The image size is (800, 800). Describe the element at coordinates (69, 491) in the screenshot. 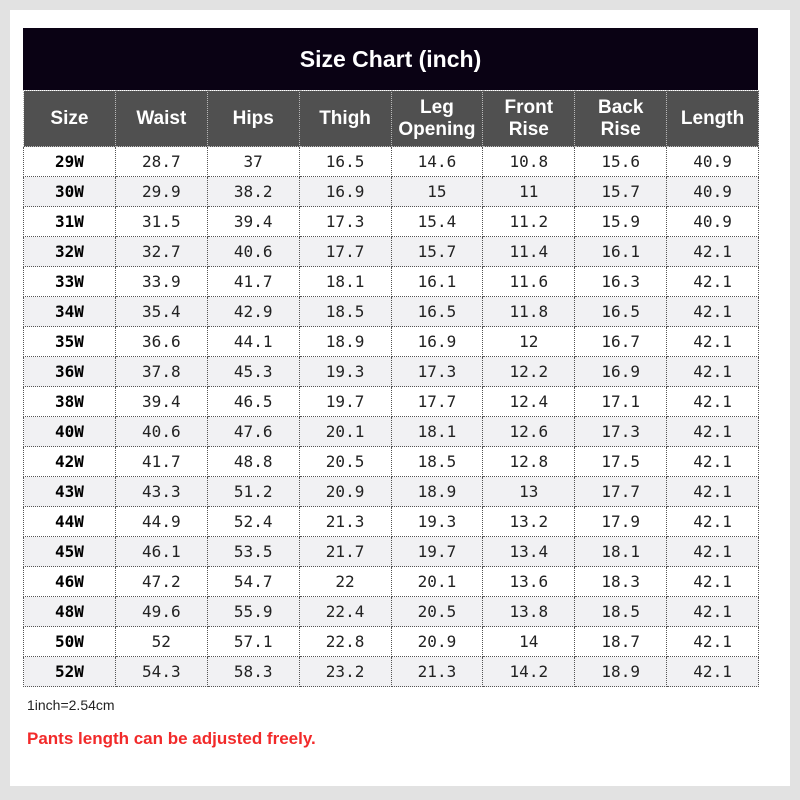

I see `size-cell: 43W` at that location.